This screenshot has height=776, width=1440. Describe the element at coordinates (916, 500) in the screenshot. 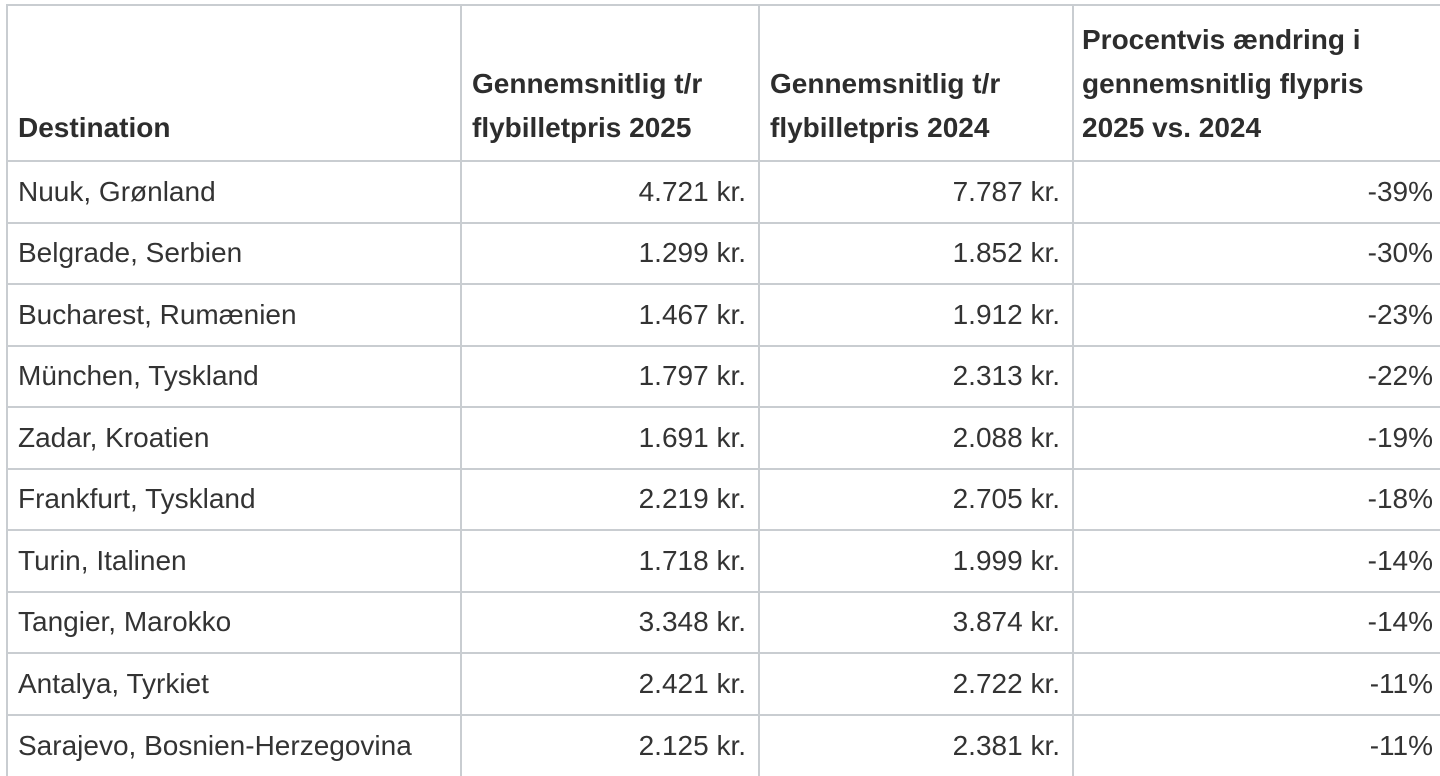

I see `cell-price-2024: 2.705 kr.` at that location.